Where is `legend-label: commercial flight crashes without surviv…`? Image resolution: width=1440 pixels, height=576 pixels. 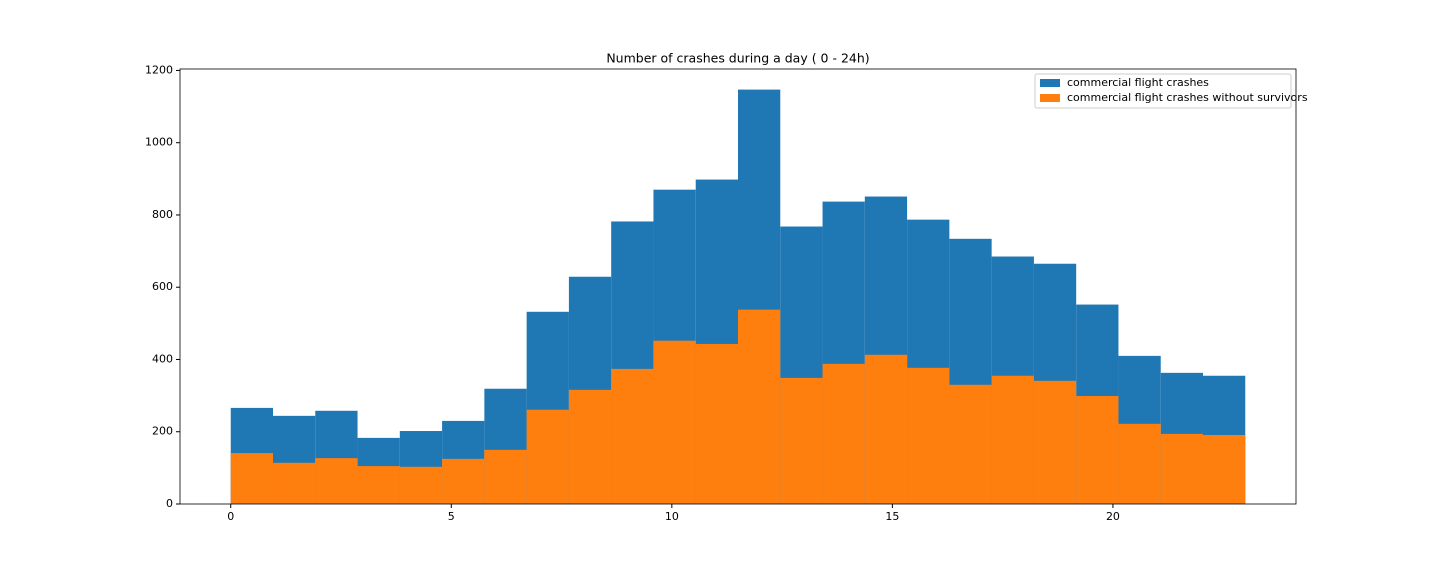 legend-label: commercial flight crashes without surviv… is located at coordinates (1187, 97).